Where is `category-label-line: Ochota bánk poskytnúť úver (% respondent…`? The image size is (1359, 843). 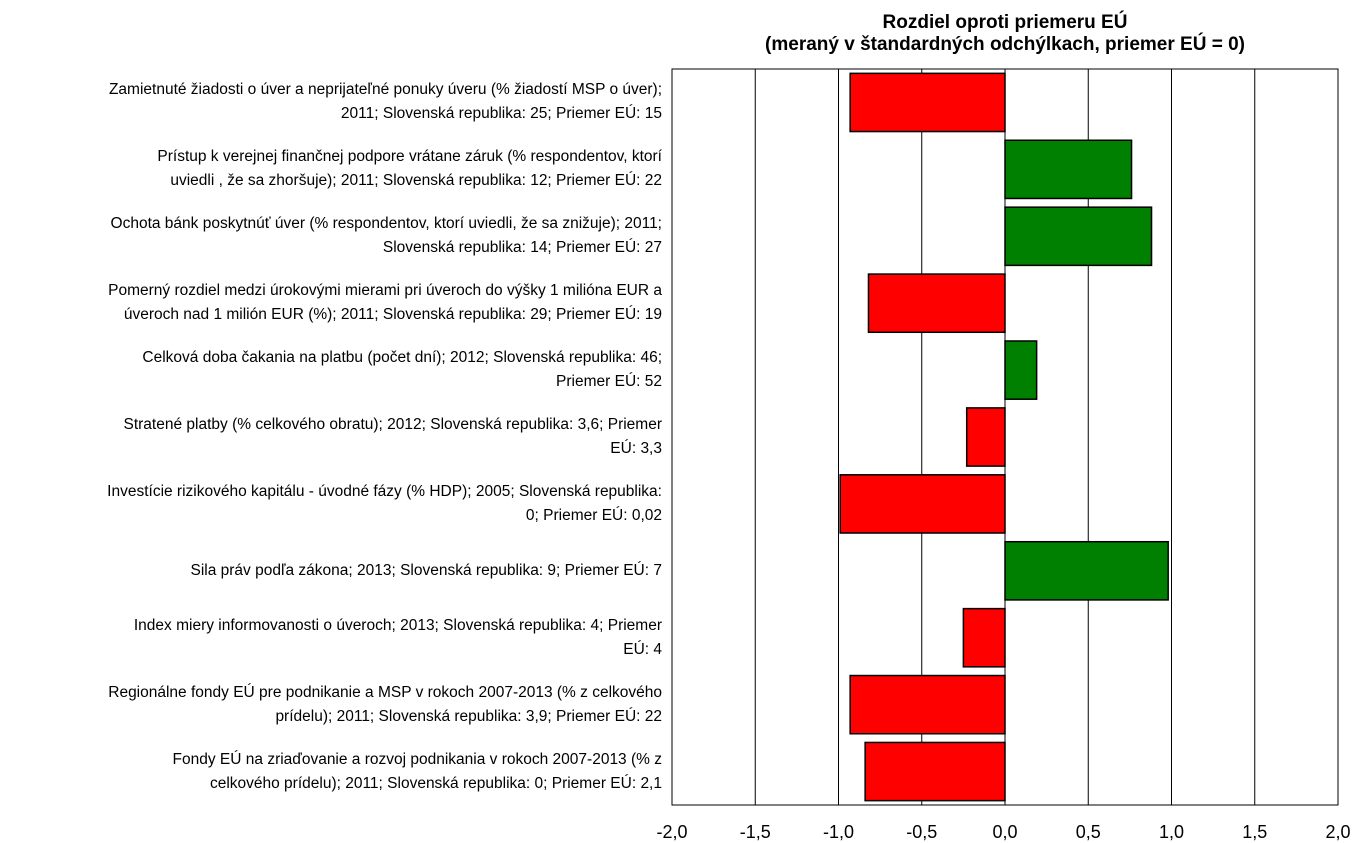 category-label-line: Ochota bánk poskytnúť úver (% respondent… is located at coordinates (386, 224).